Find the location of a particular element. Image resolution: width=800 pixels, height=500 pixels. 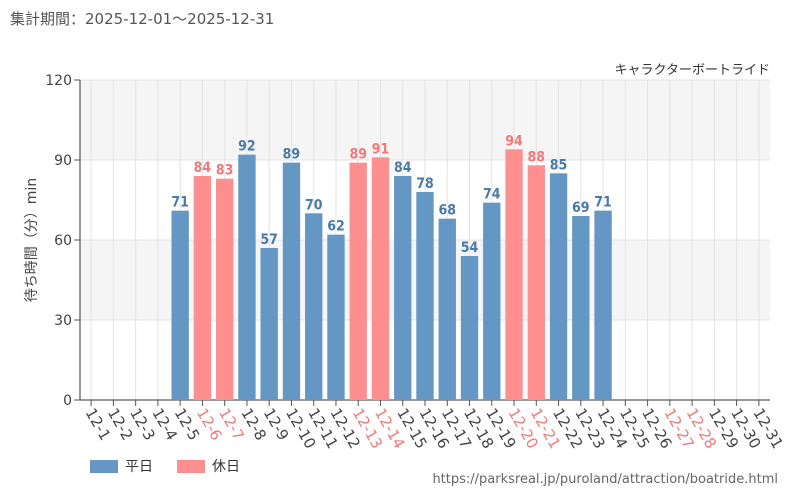

y-tick-label: 120 is located at coordinates (58, 81).